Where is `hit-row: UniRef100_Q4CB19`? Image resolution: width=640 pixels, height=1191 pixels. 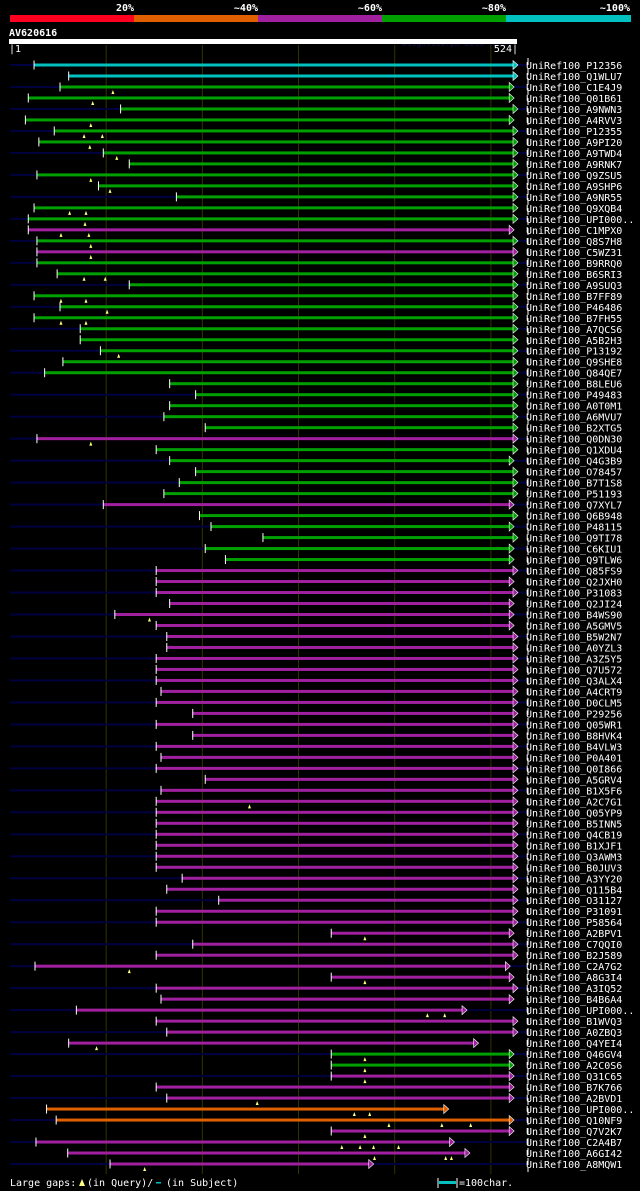
hit-row: UniRef100_Q4CB19 is located at coordinates (316, 835).